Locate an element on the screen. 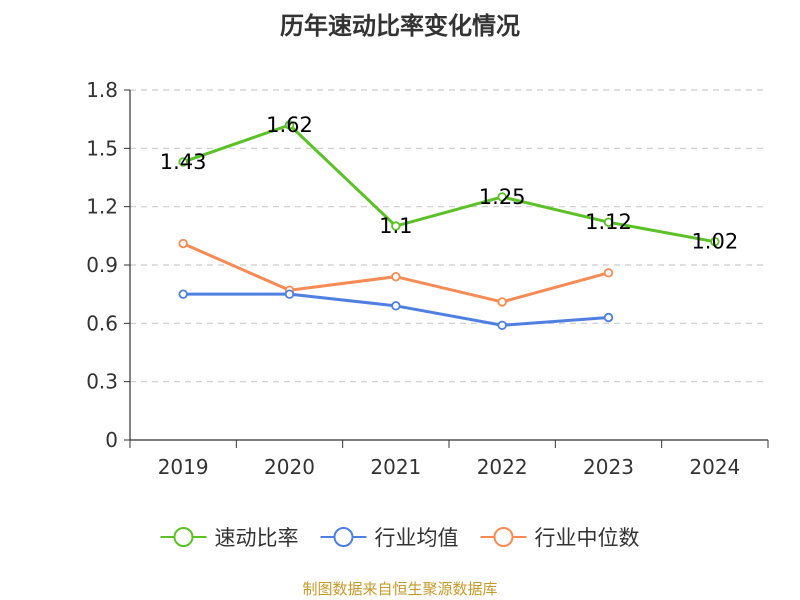  x-tick-label: 2024 is located at coordinates (714, 467).